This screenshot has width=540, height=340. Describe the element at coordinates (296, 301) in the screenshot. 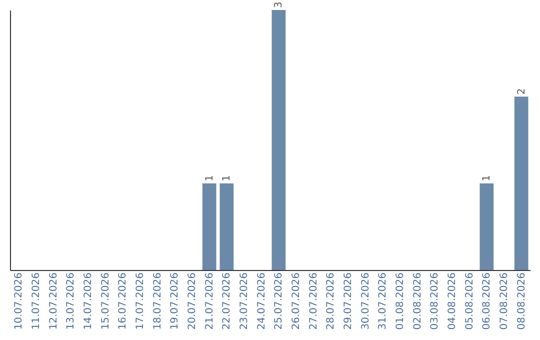

I see `x-tick-label: 26.07.2026` at that location.